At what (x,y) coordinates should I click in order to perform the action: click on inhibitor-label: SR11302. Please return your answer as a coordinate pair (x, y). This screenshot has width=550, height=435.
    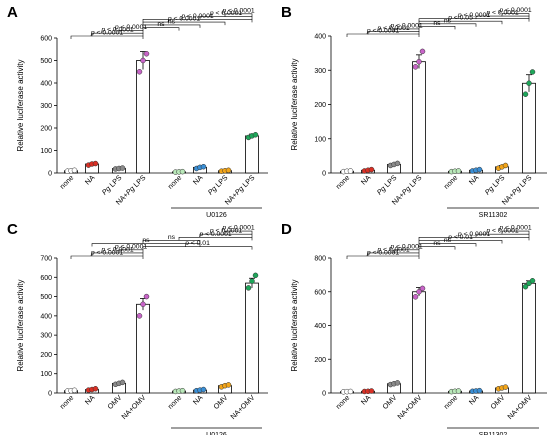
    Looking at the image, I should click on (493, 215).